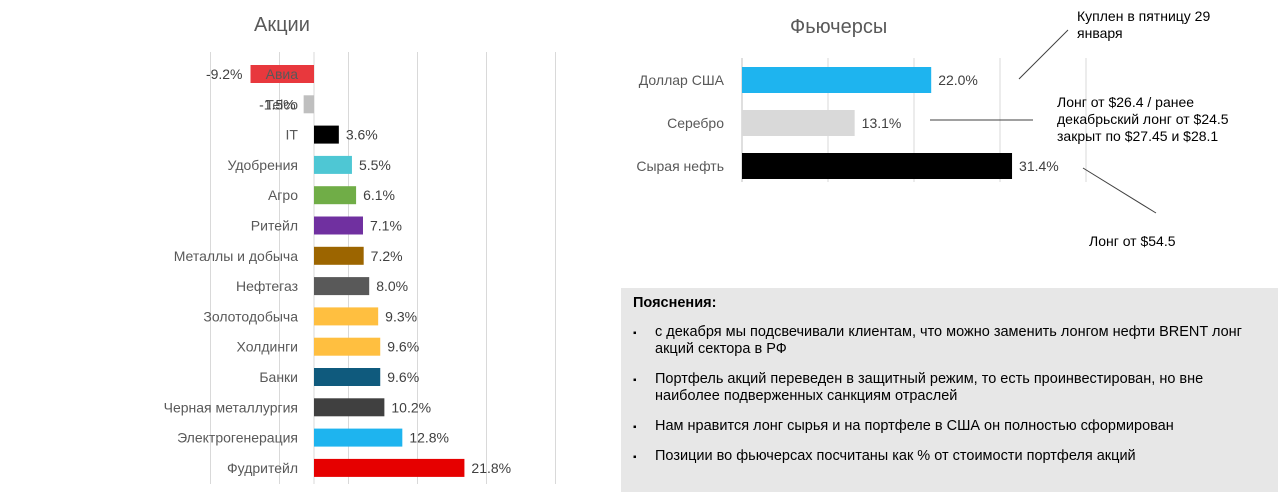 This screenshot has width=1280, height=502. Describe the element at coordinates (281, 104) in the screenshot. I see `category-label: Telco` at that location.